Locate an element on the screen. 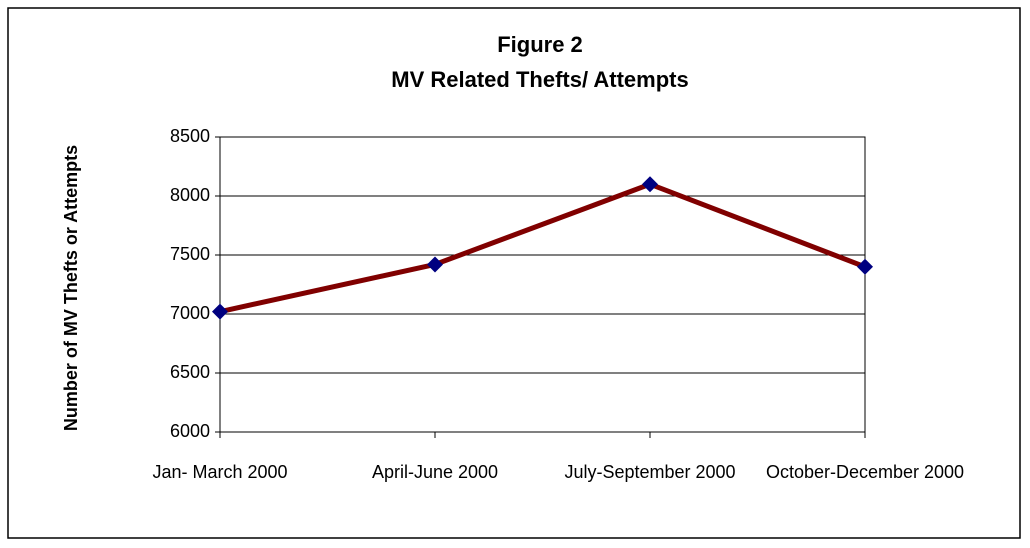 This screenshot has height=548, width=1030. x-tick-label: Jan- March 2000 is located at coordinates (219, 472).